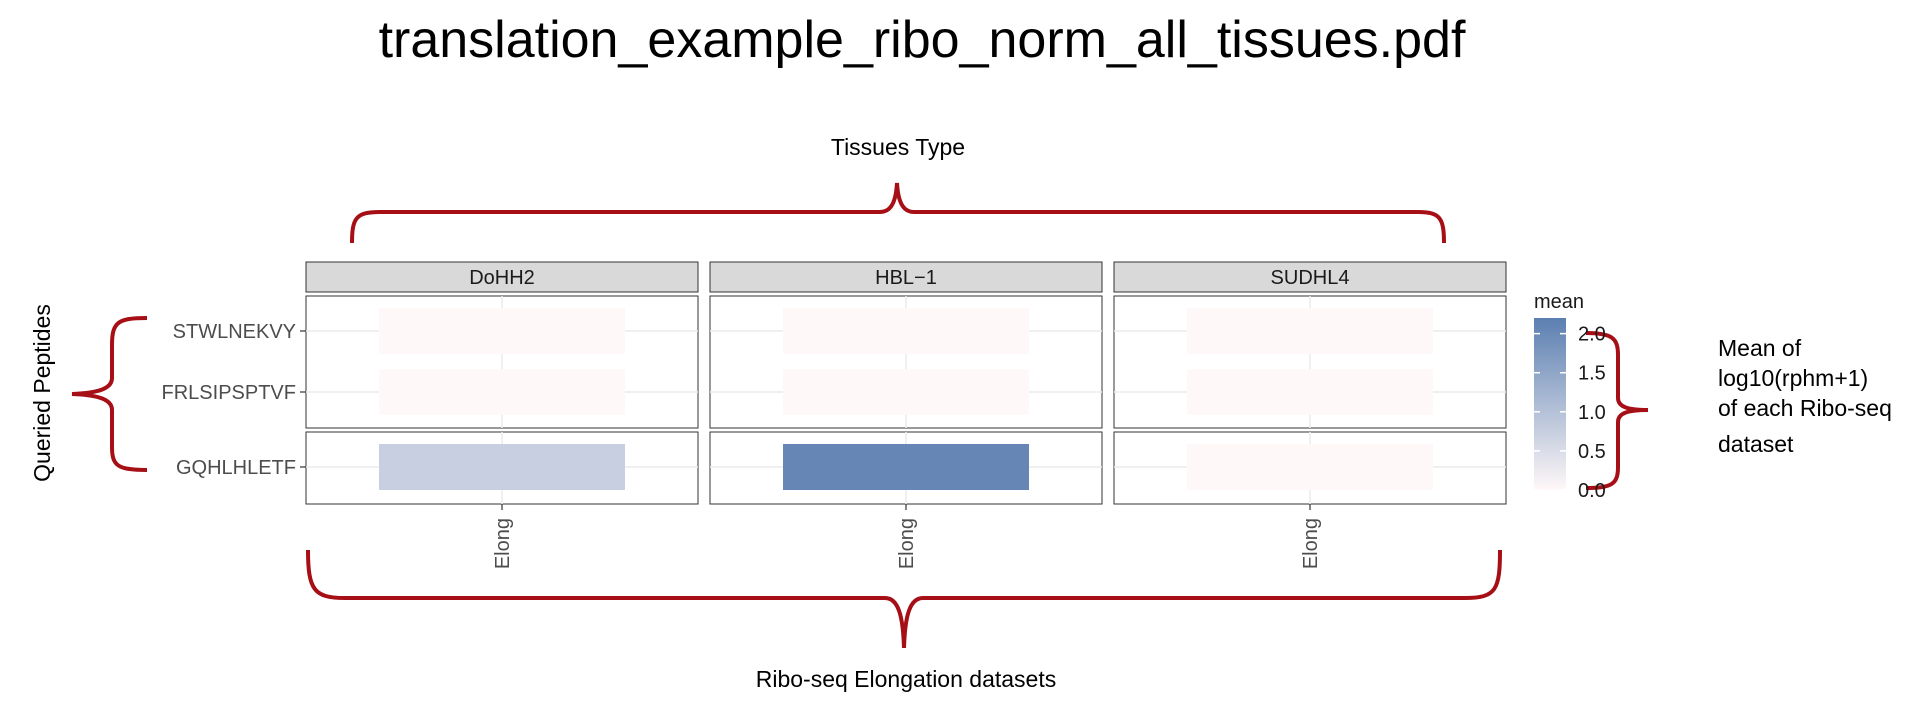 The image size is (1922, 718). Describe the element at coordinates (1805, 408) in the screenshot. I see `right-annotation-line-3: of each Ribo-seq` at that location.